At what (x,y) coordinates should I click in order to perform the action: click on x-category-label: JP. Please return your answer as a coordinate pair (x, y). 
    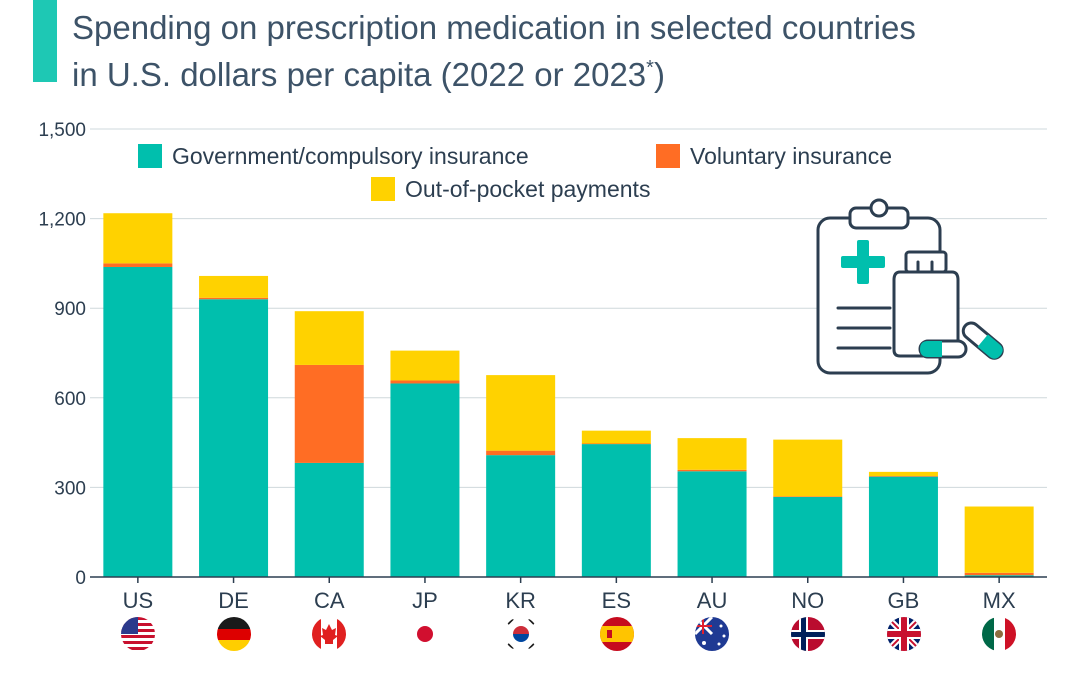
    Looking at the image, I should click on (425, 600).